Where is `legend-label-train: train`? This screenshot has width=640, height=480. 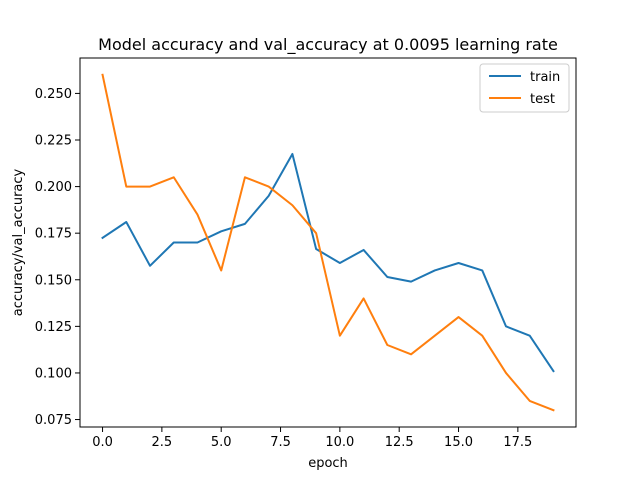
legend-label-train: train is located at coordinates (545, 77).